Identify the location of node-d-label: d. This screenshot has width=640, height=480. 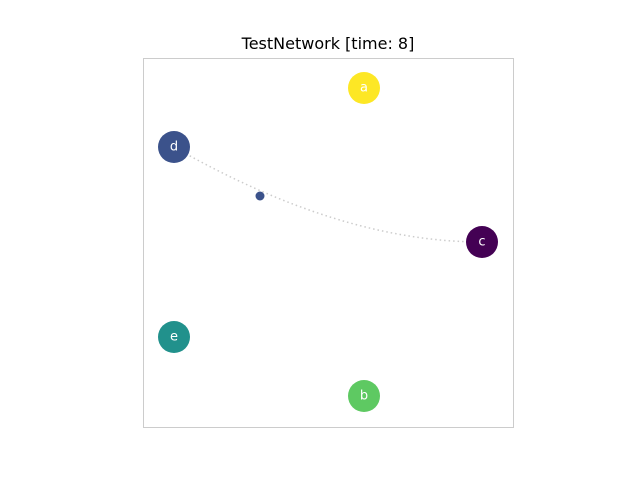
(174, 147).